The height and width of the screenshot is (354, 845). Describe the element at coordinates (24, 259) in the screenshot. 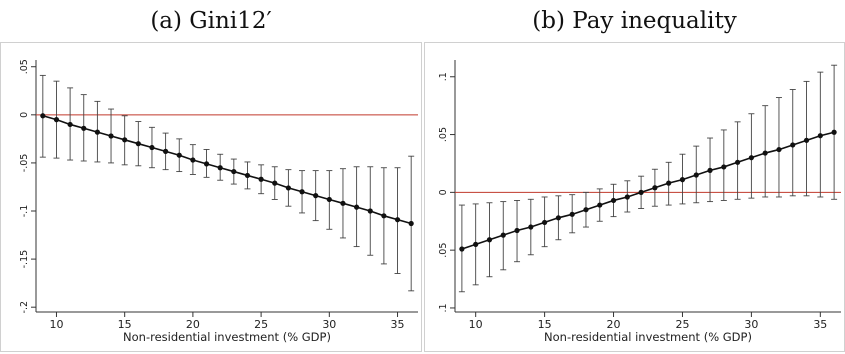

I see `y-tick-label: -.15` at that location.